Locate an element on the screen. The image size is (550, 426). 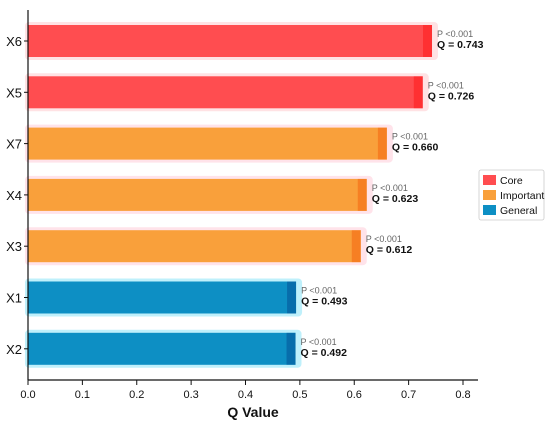
legend-label-important: Important is located at coordinates (522, 196).